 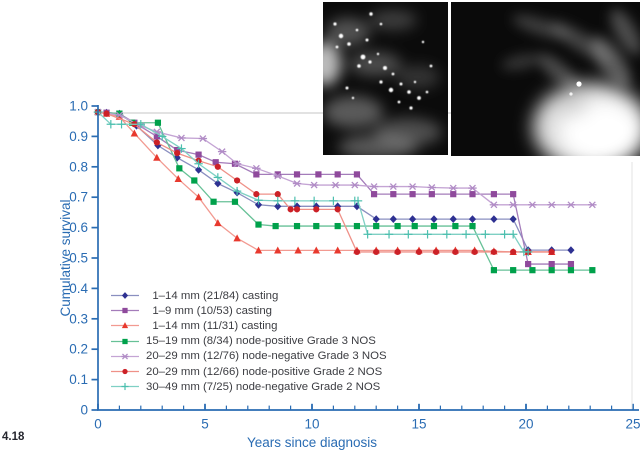 I want to click on y-tick-label: 0.2, so click(x=78, y=349).